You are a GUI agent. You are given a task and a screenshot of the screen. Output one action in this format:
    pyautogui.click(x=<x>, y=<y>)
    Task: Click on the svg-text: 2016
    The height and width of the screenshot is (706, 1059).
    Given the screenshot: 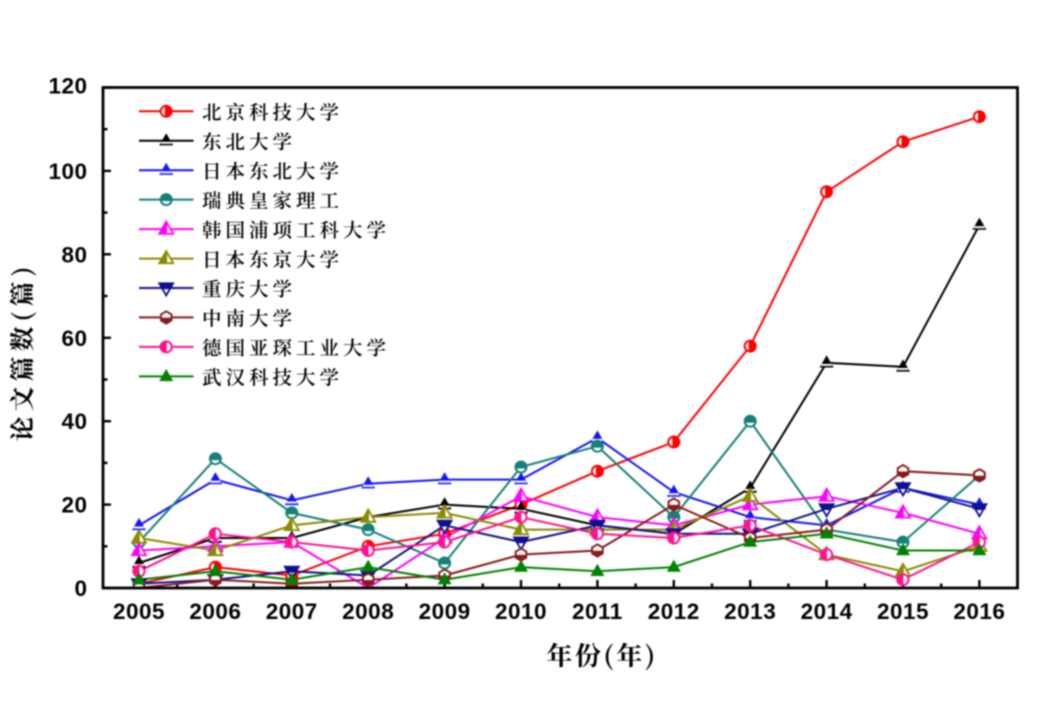 What is the action you would take?
    pyautogui.click(x=979, y=611)
    